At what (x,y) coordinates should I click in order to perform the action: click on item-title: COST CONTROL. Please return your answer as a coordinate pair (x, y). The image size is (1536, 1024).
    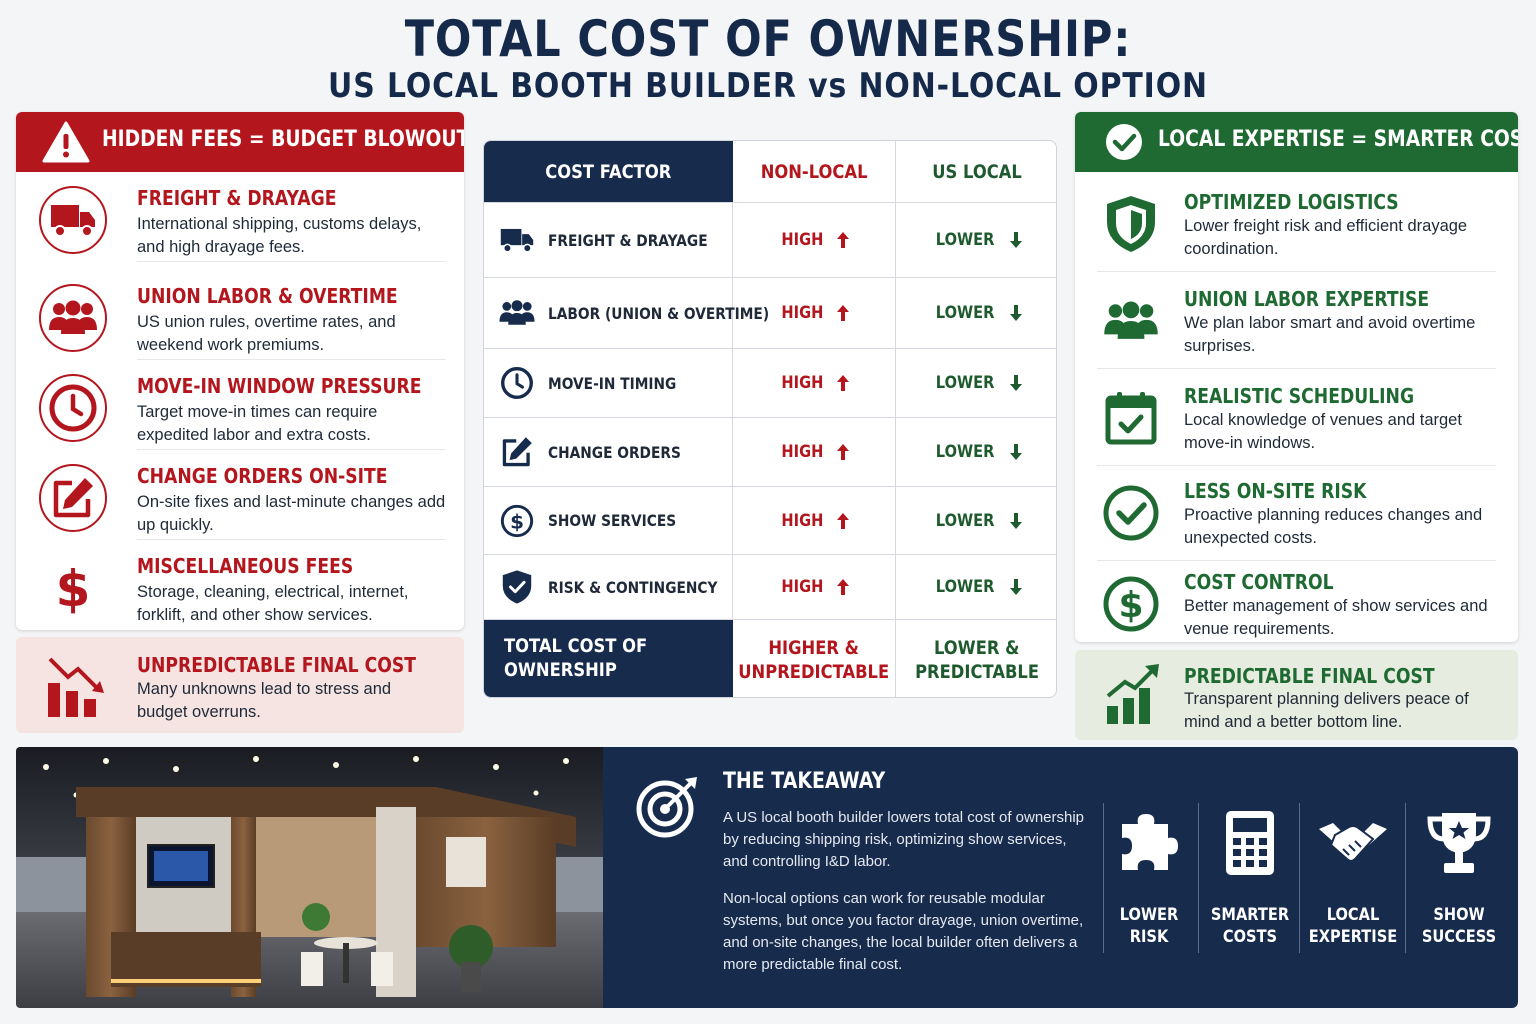
    Looking at the image, I should click on (1259, 582).